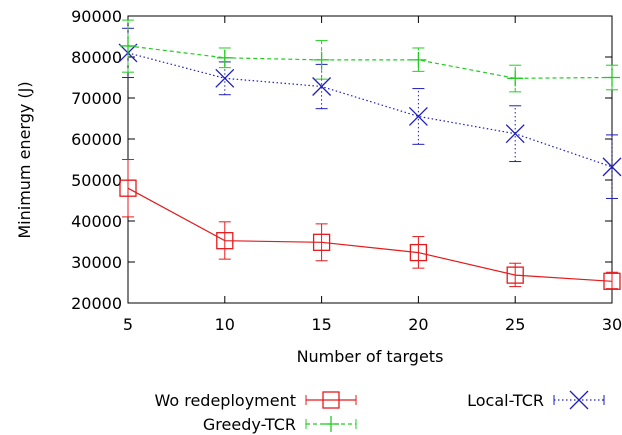 The height and width of the screenshot is (435, 622). I want to click on legend: Wo redeployment Greedy-TCR Local-TCR, so click(379, 412).